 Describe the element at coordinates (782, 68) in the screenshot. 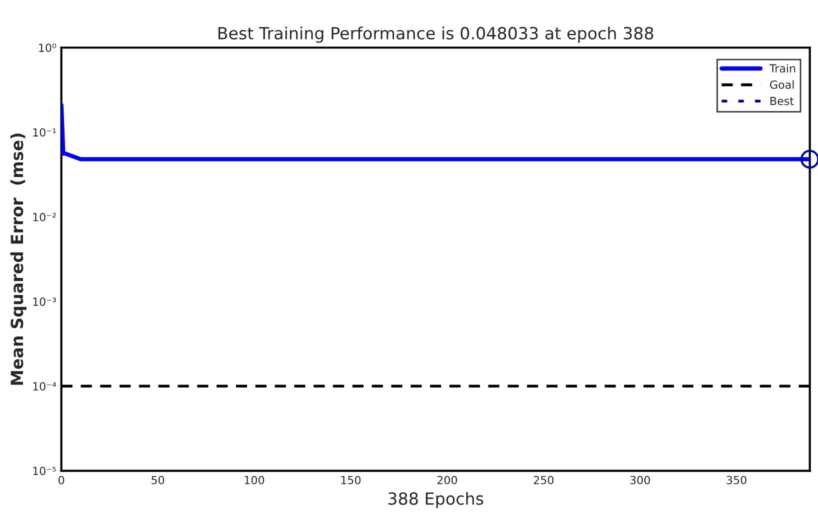

I see `legend-label: Train` at that location.